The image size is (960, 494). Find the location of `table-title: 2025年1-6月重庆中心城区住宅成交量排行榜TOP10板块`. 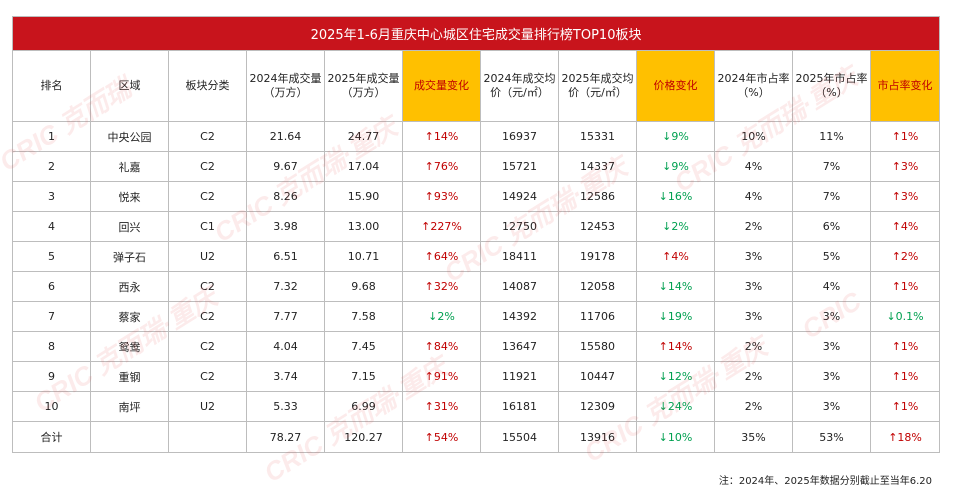

table-title: 2025年1-6月重庆中心城区住宅成交量排行榜TOP10板块 is located at coordinates (476, 33).